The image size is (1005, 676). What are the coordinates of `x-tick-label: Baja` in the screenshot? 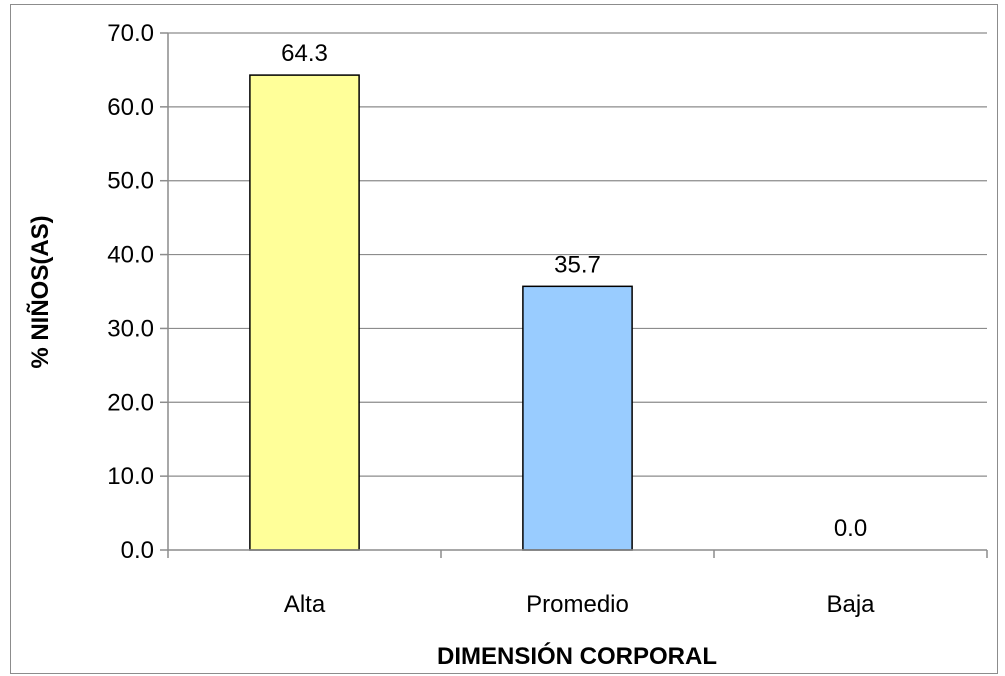 It's located at (850, 604).